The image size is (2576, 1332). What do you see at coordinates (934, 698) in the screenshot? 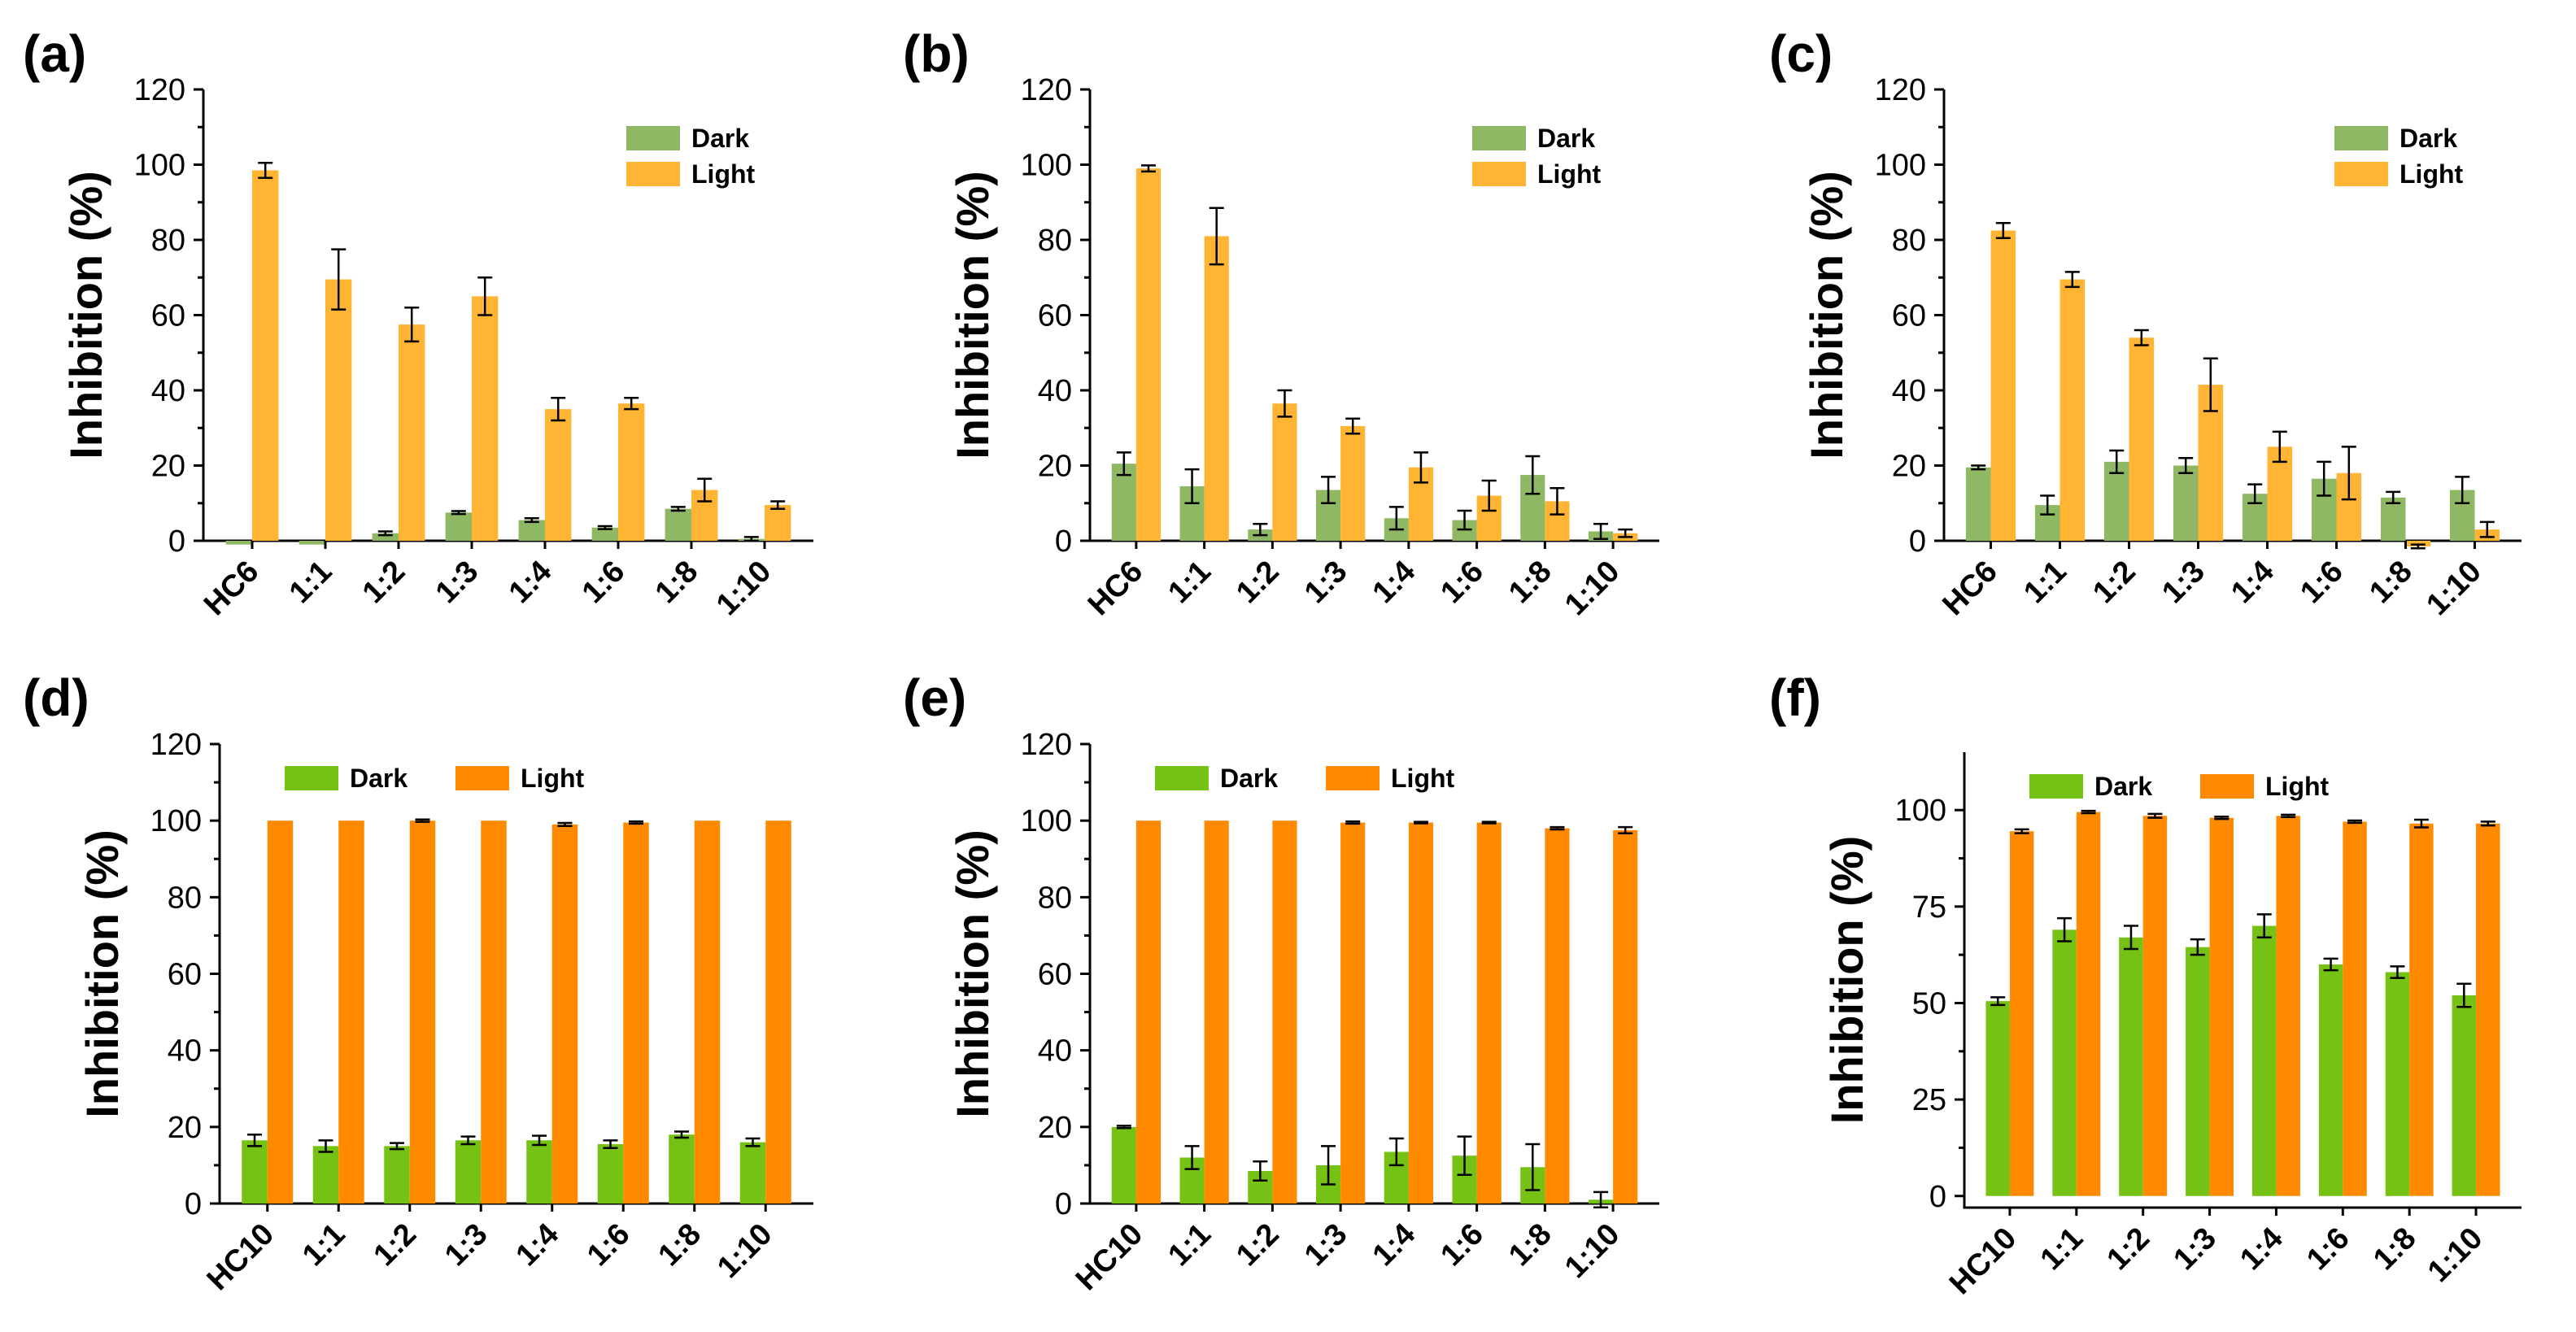
I see `panel-label: (e)` at bounding box center [934, 698].